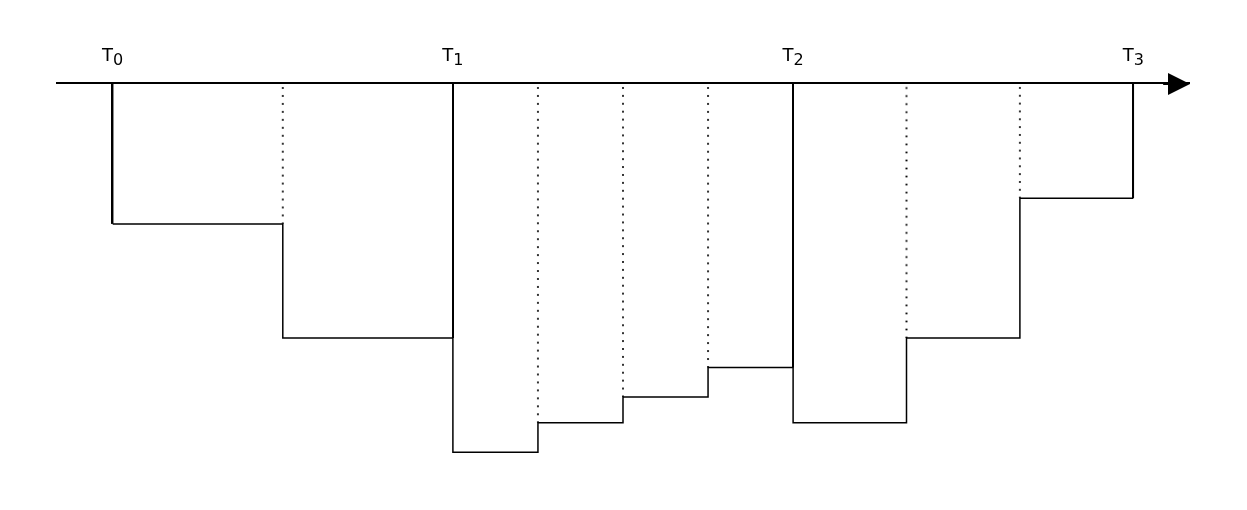  Describe the element at coordinates (112, 56) in the screenshot. I see `x-tick-label: T$_{0}$` at that location.